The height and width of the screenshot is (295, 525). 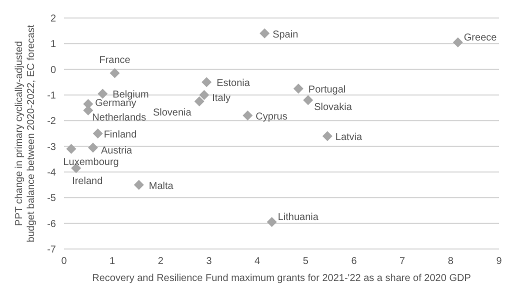 I want to click on y-tick-label: -7, so click(x=51, y=250).